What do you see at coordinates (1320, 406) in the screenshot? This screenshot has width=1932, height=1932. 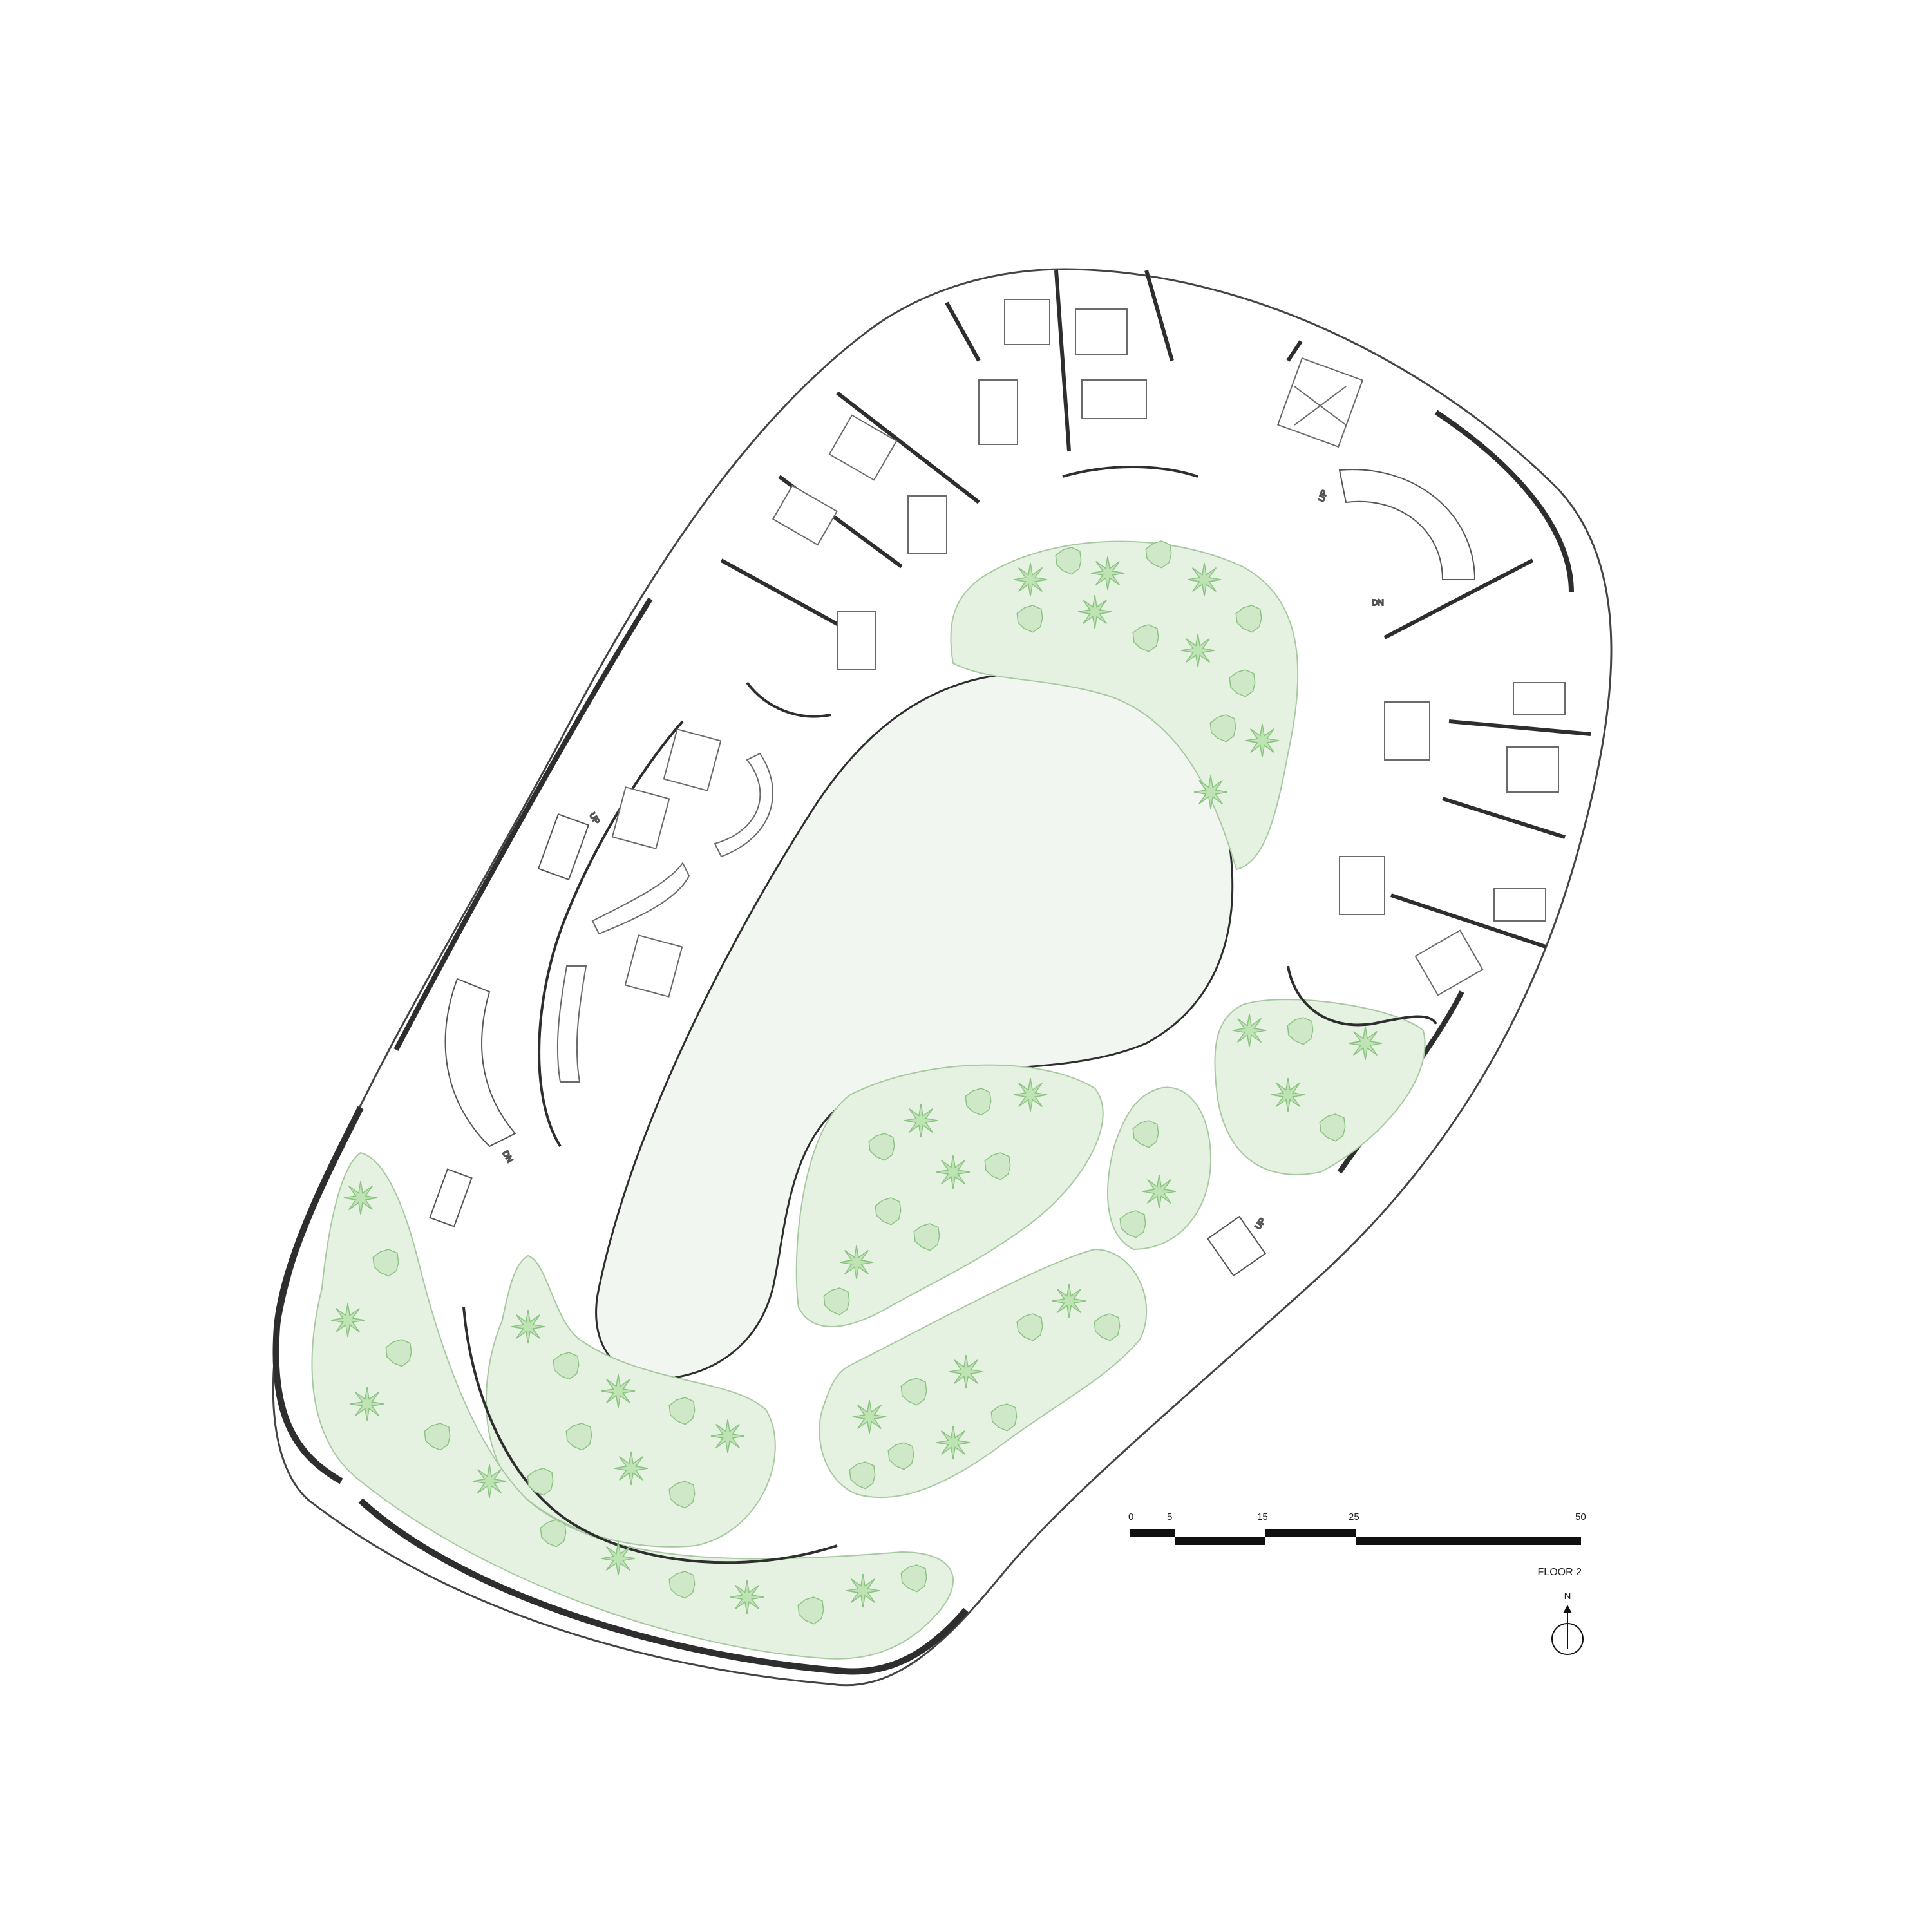 I see `elevator-cross` at bounding box center [1320, 406].